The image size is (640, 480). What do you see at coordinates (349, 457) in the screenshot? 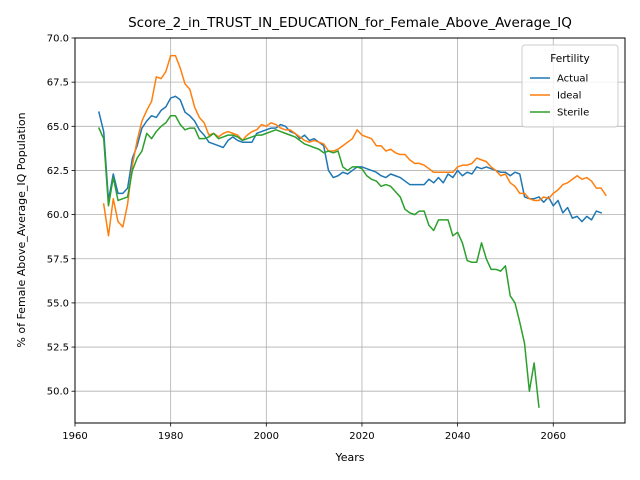
I see `x-axis-label: Years` at bounding box center [349, 457].